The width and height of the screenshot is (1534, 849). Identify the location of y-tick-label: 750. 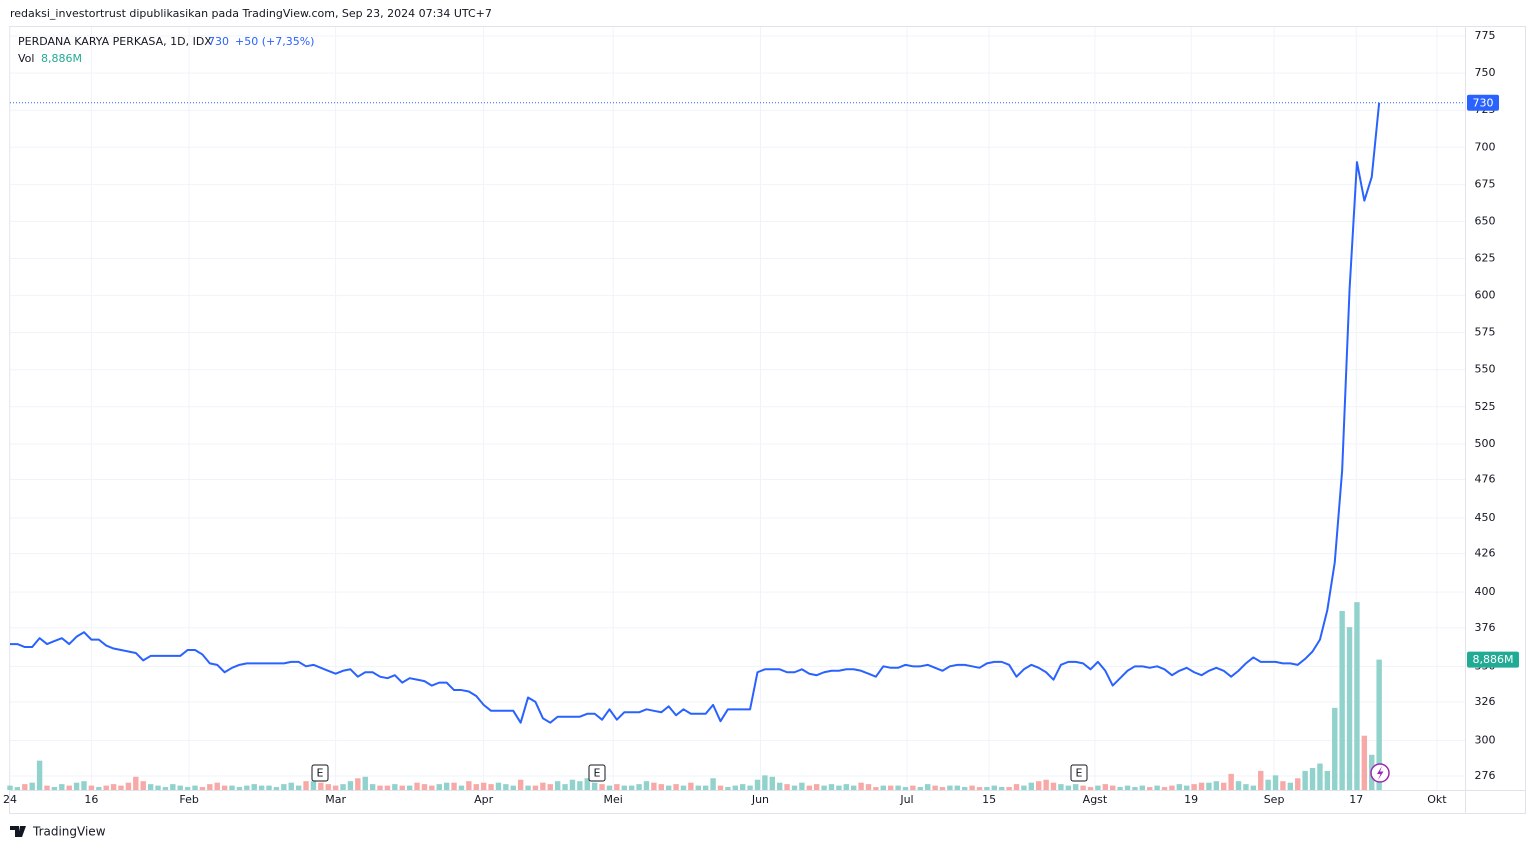
(1485, 72).